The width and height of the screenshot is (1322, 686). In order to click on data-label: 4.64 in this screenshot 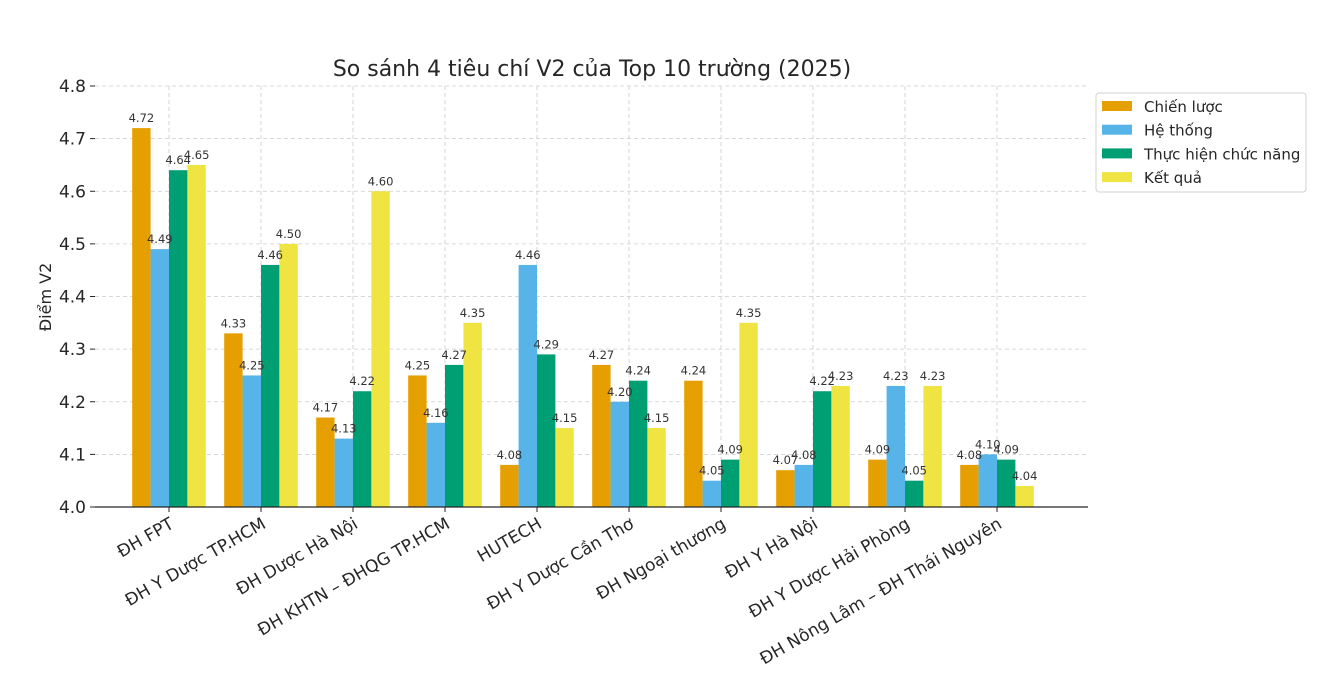, I will do `click(178, 160)`.